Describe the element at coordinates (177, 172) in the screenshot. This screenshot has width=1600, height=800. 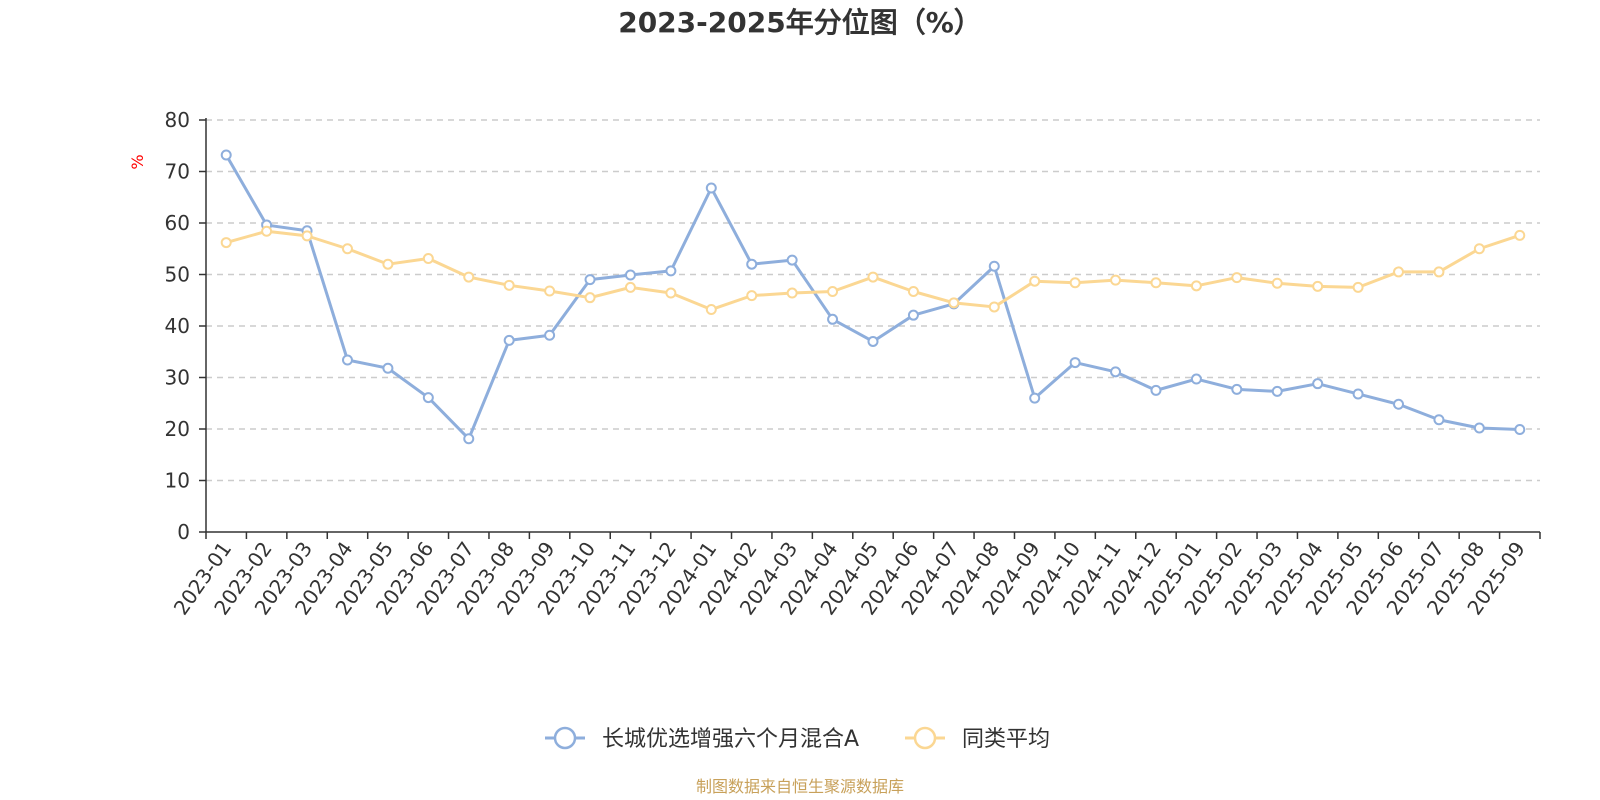
I see `y-tick-label: 70` at that location.